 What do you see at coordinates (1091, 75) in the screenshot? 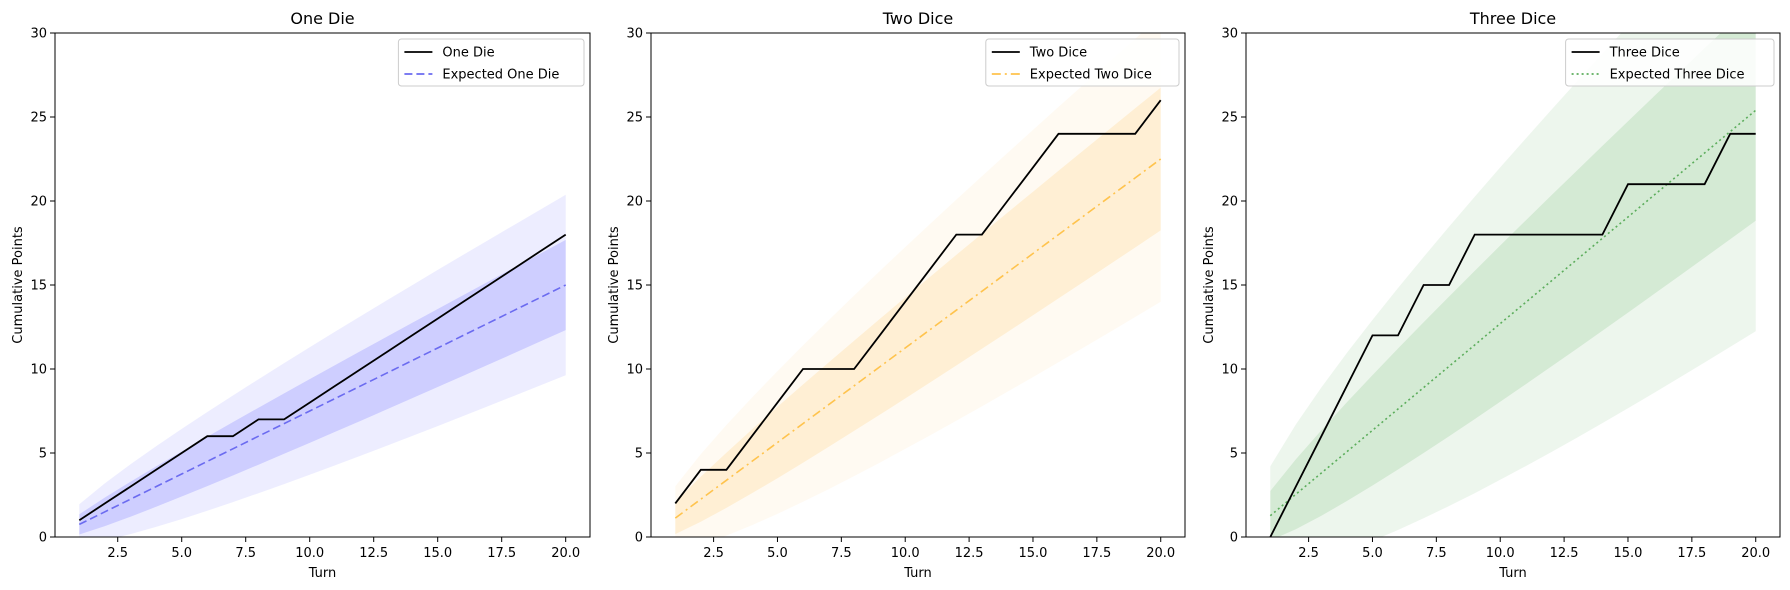
I see `legend-label-expected: Expected Two Dice` at bounding box center [1091, 75].